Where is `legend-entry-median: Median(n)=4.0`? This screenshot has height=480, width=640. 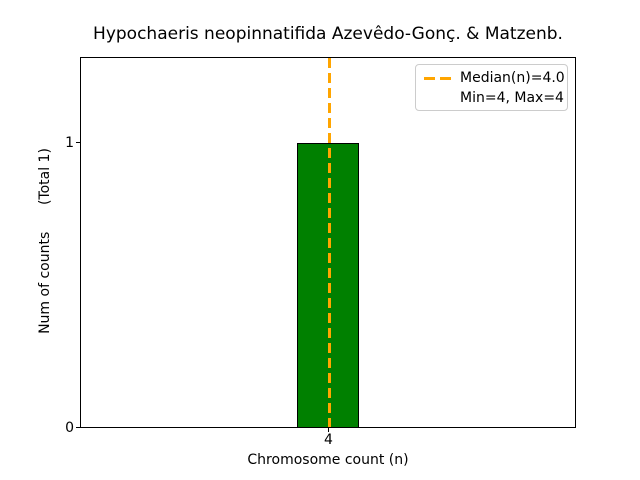 legend-entry-median: Median(n)=4.0 is located at coordinates (494, 78).